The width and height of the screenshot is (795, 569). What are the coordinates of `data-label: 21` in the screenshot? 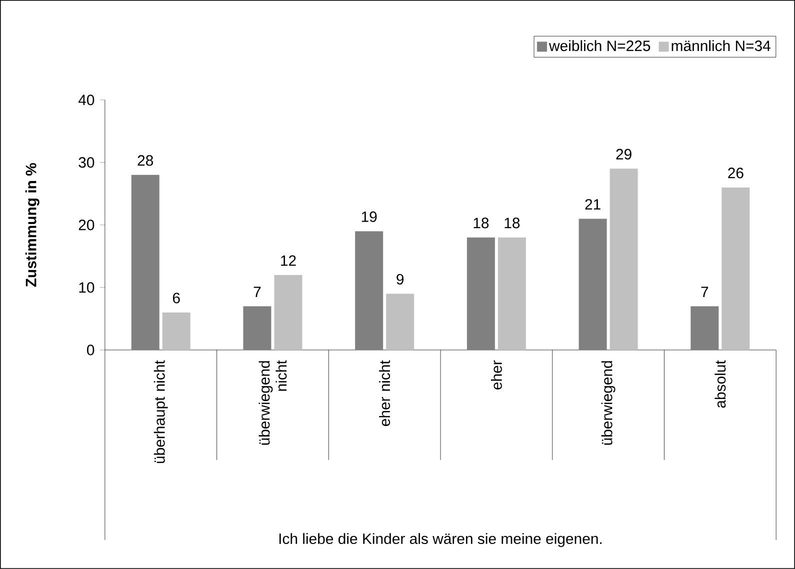 It's located at (592, 204).